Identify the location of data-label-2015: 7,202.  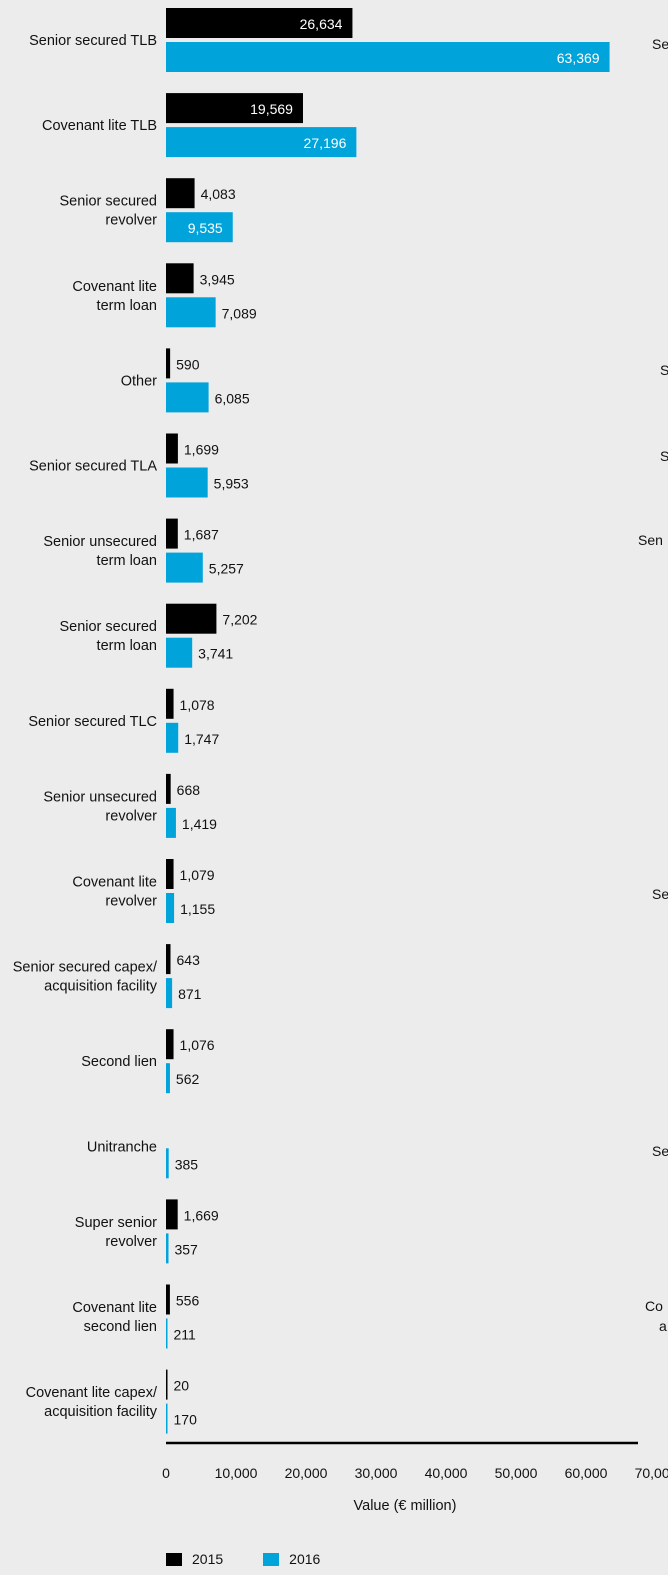
(239, 620).